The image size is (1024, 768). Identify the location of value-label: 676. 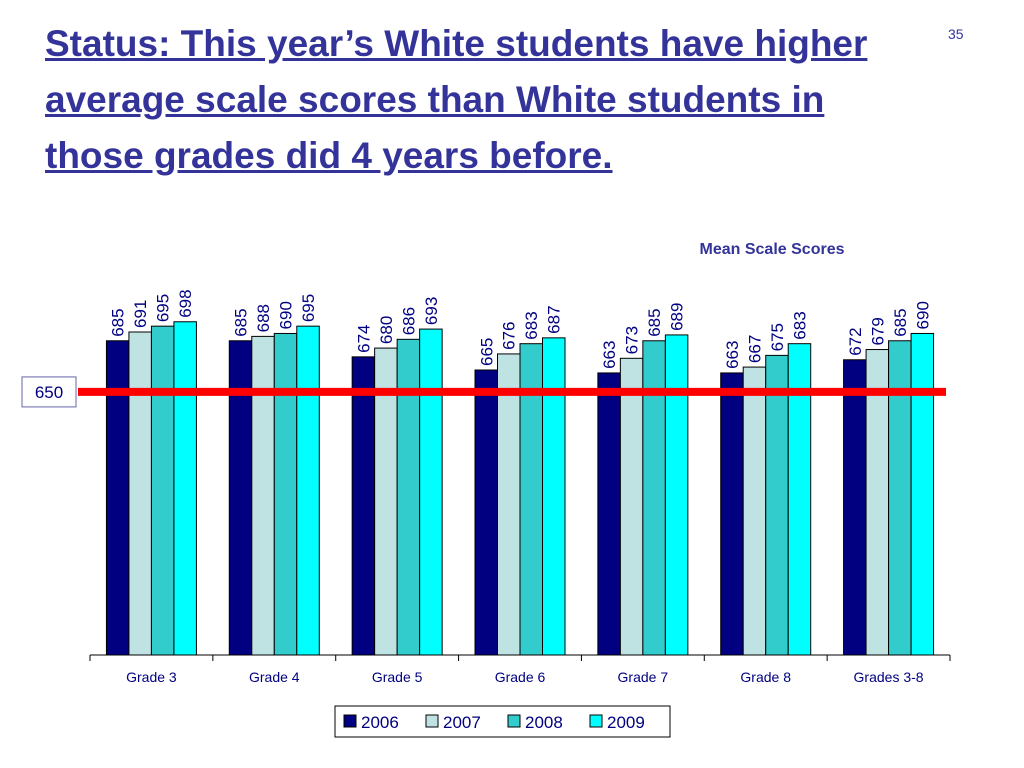
(509, 336).